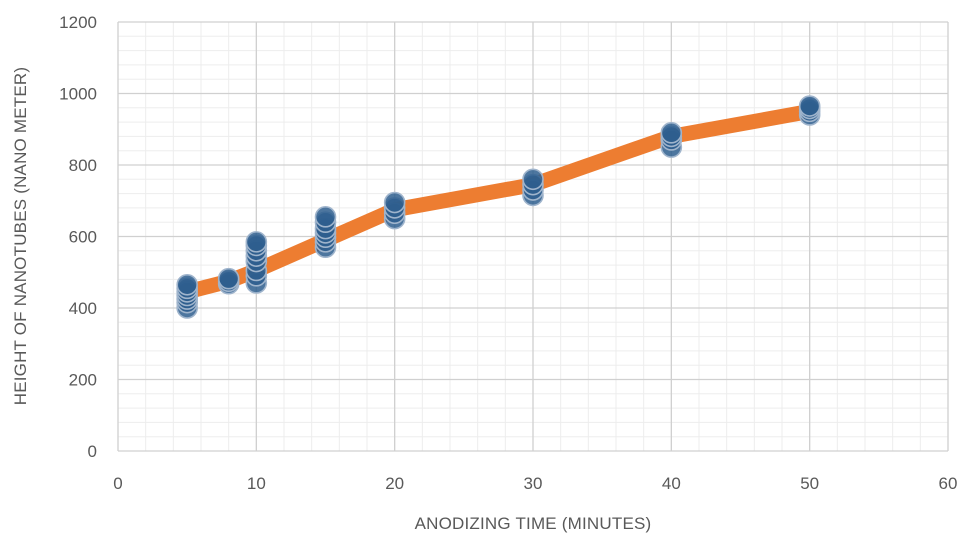  I want to click on y-axis-title: HEIGHT OF NANOTUBES (NANO METER), so click(20, 236).